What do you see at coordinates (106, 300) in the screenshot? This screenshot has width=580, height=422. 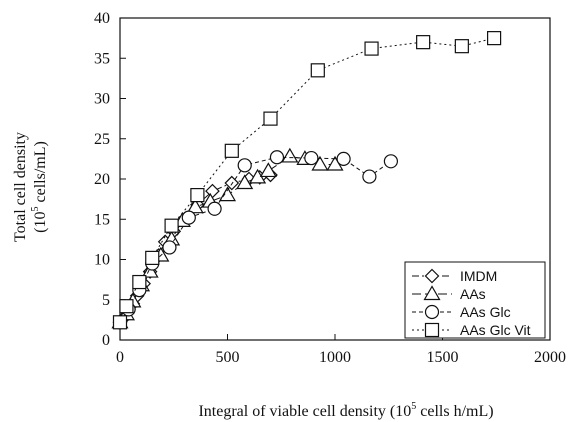 I see `y-tick-label: 5` at bounding box center [106, 300].